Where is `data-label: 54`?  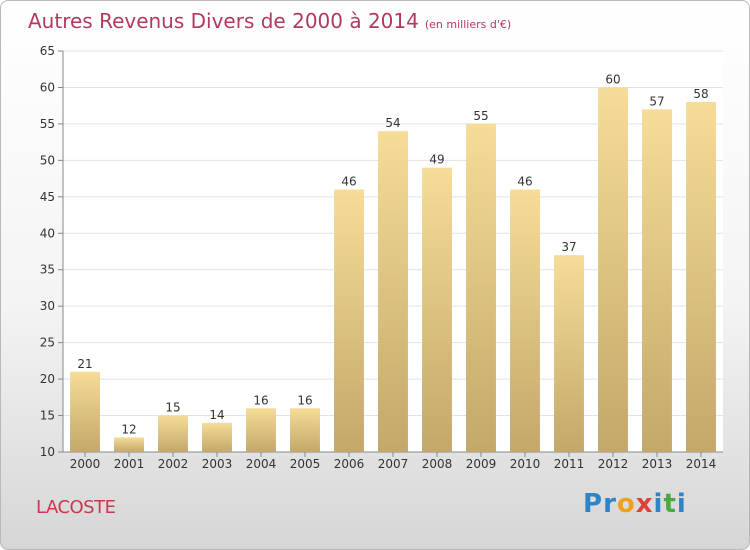
data-label: 54 is located at coordinates (392, 123).